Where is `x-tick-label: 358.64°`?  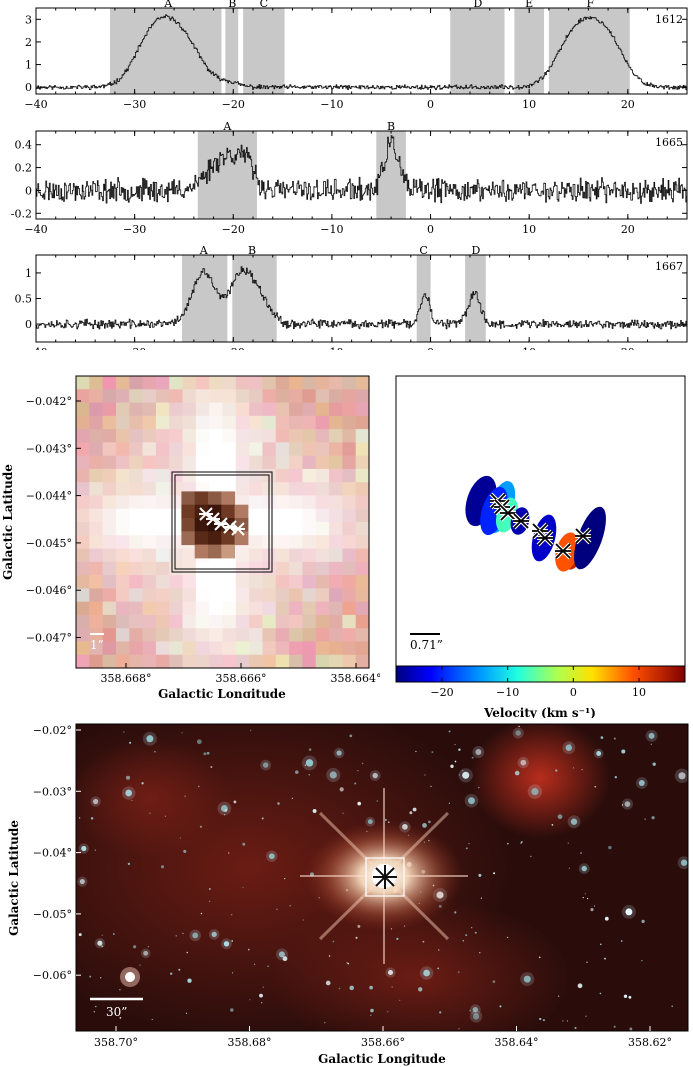 x-tick-label: 358.64° is located at coordinates (517, 1042).